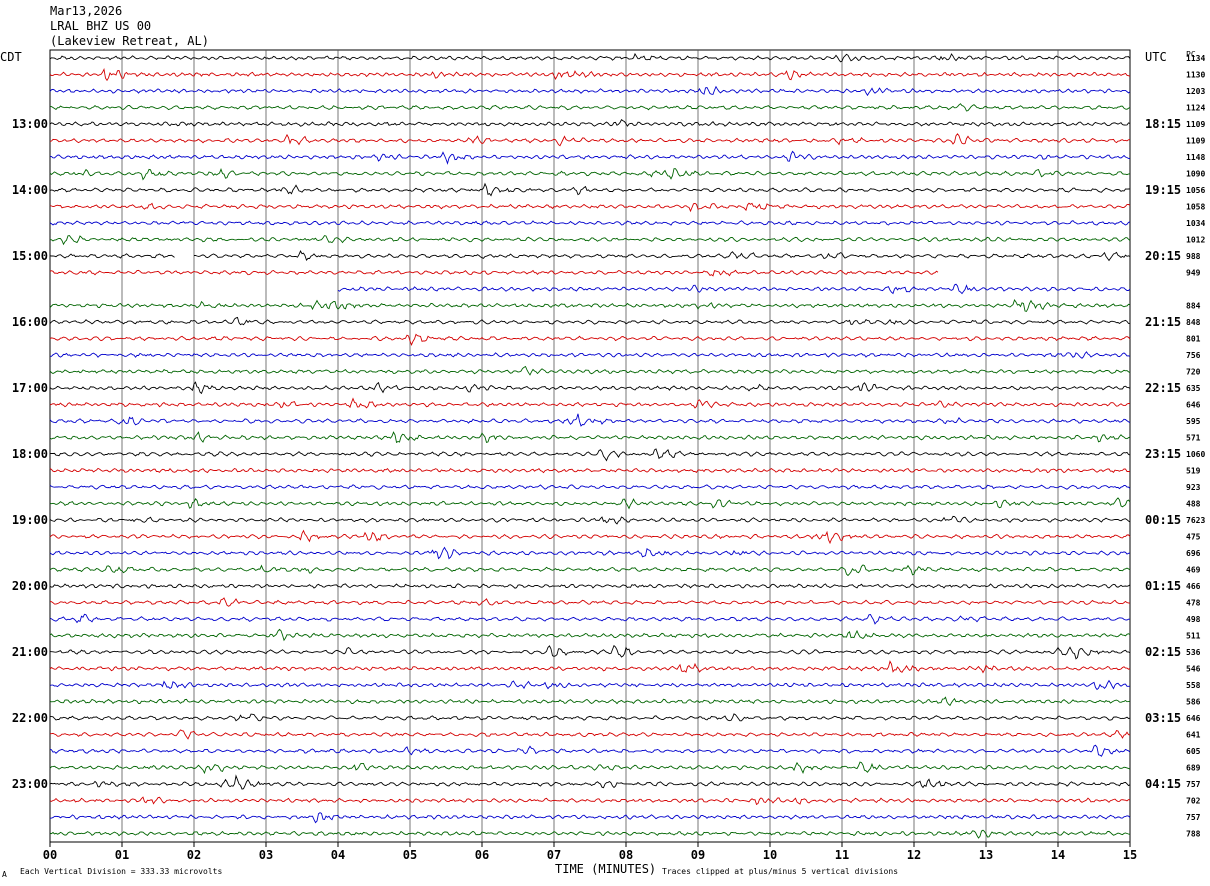  I want to click on right-hour-label: 18:15, so click(1163, 124).